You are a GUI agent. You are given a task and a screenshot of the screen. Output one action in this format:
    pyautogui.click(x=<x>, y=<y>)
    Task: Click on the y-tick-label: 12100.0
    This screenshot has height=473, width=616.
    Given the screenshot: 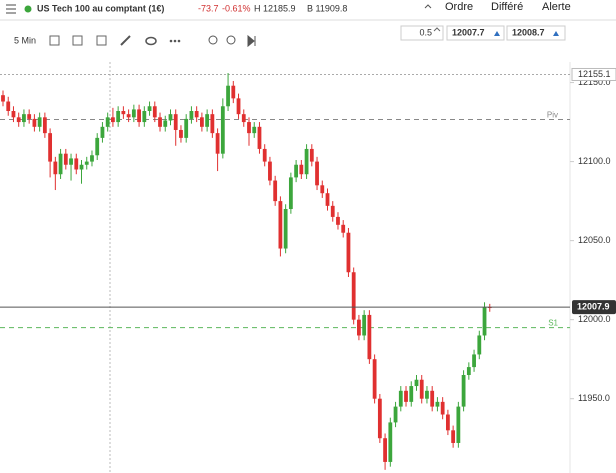 What is the action you would take?
    pyautogui.click(x=594, y=161)
    